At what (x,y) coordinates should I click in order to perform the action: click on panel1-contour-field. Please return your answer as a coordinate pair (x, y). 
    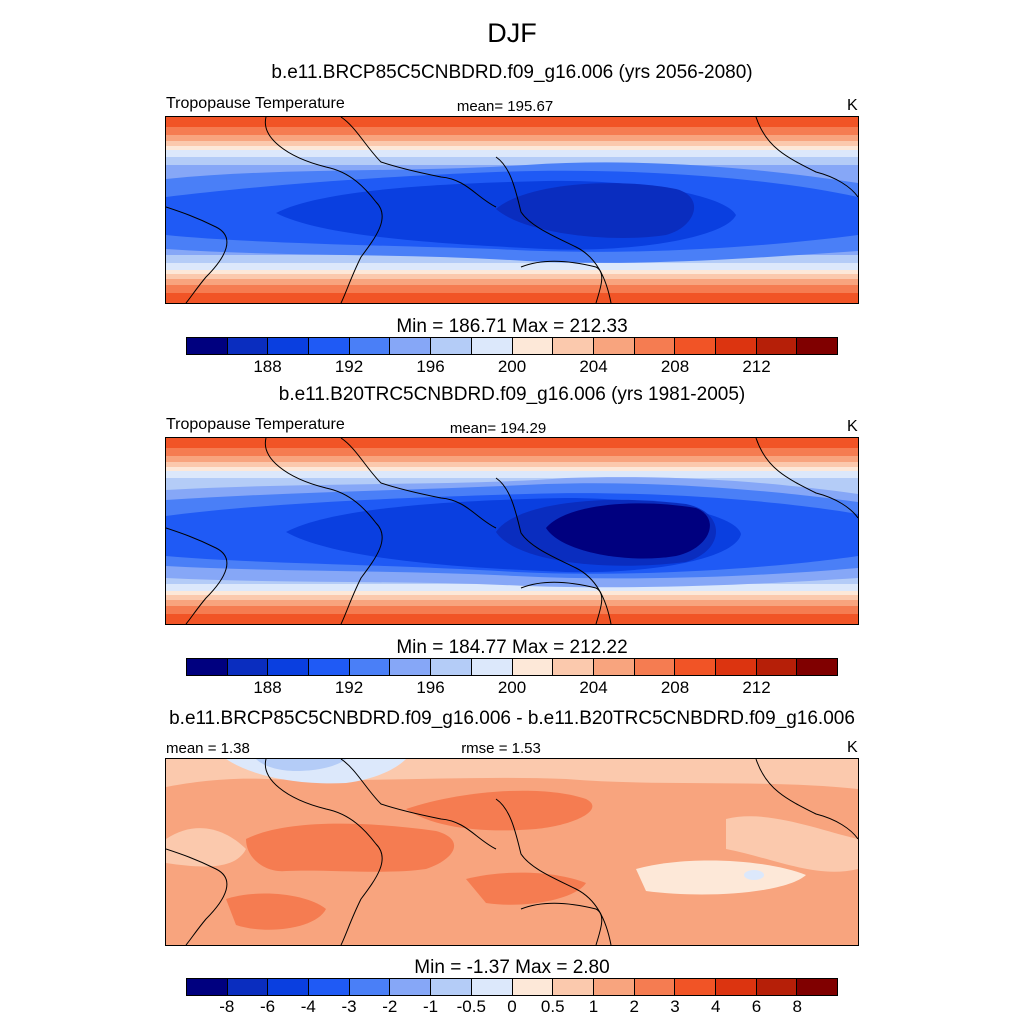
    Looking at the image, I should click on (512, 210).